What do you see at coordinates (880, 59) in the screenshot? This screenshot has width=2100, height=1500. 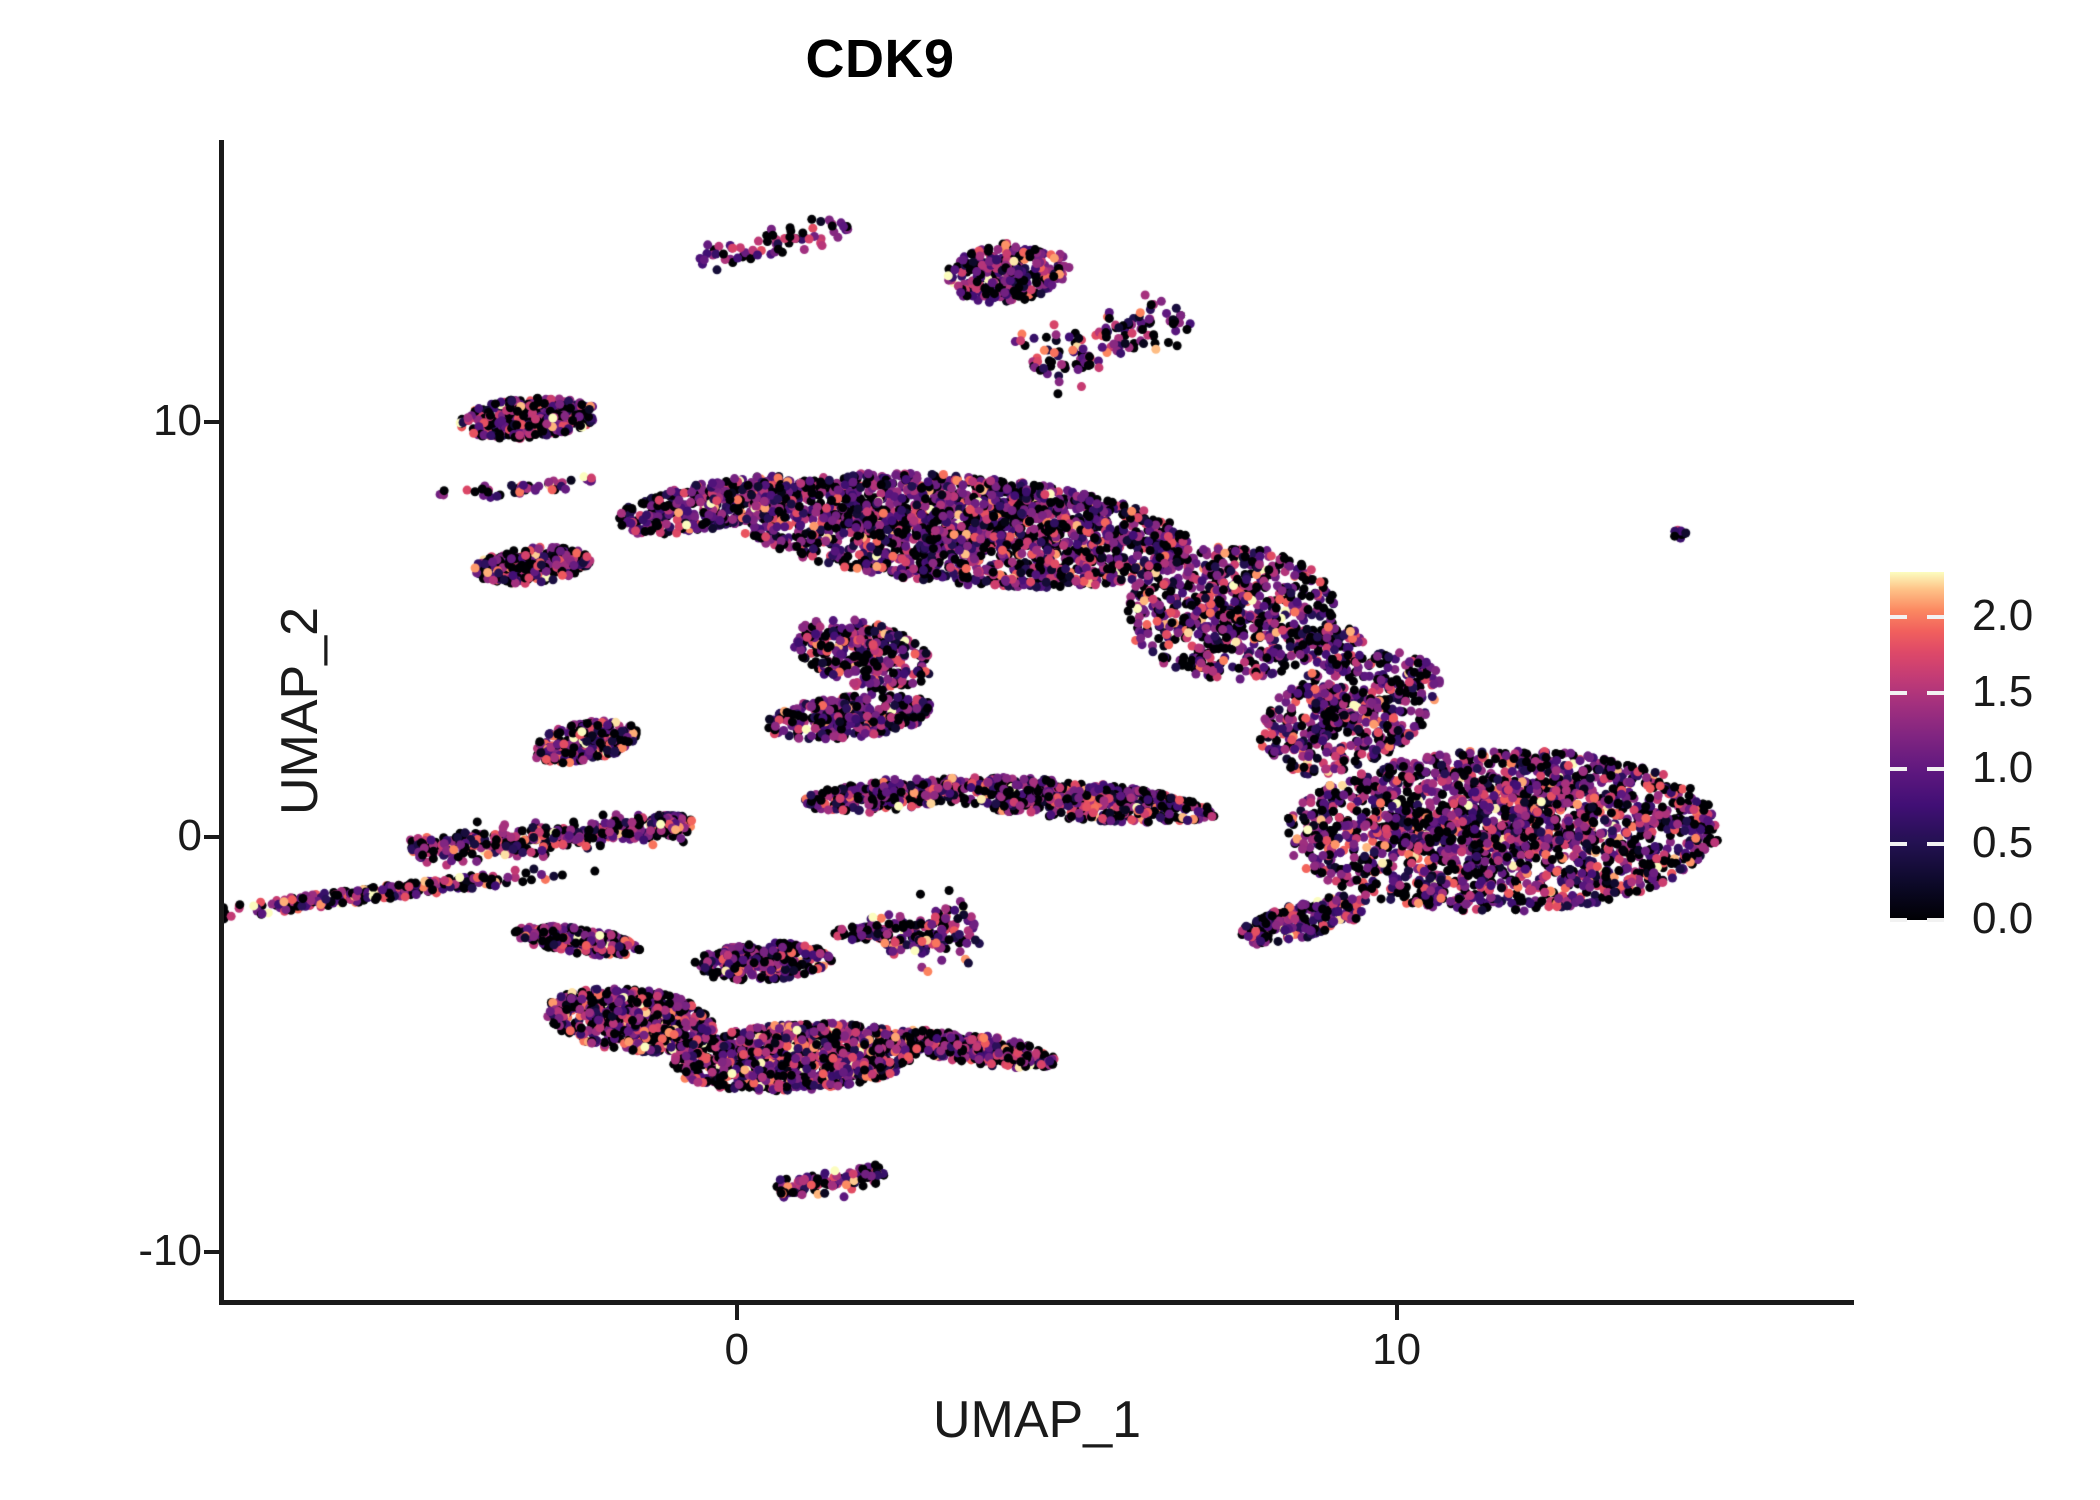 I see `page-title: CDK9` at bounding box center [880, 59].